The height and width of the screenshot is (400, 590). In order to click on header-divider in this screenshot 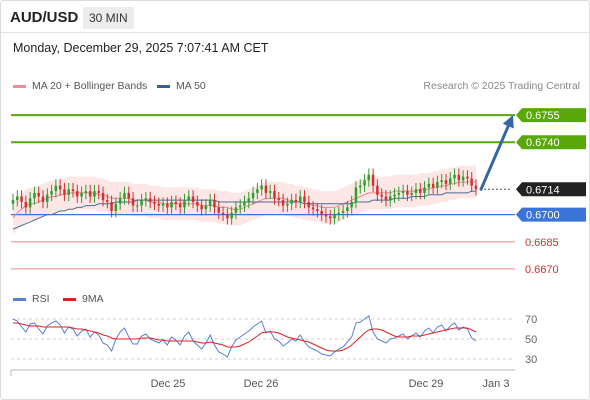, I will do `click(295, 32)`.